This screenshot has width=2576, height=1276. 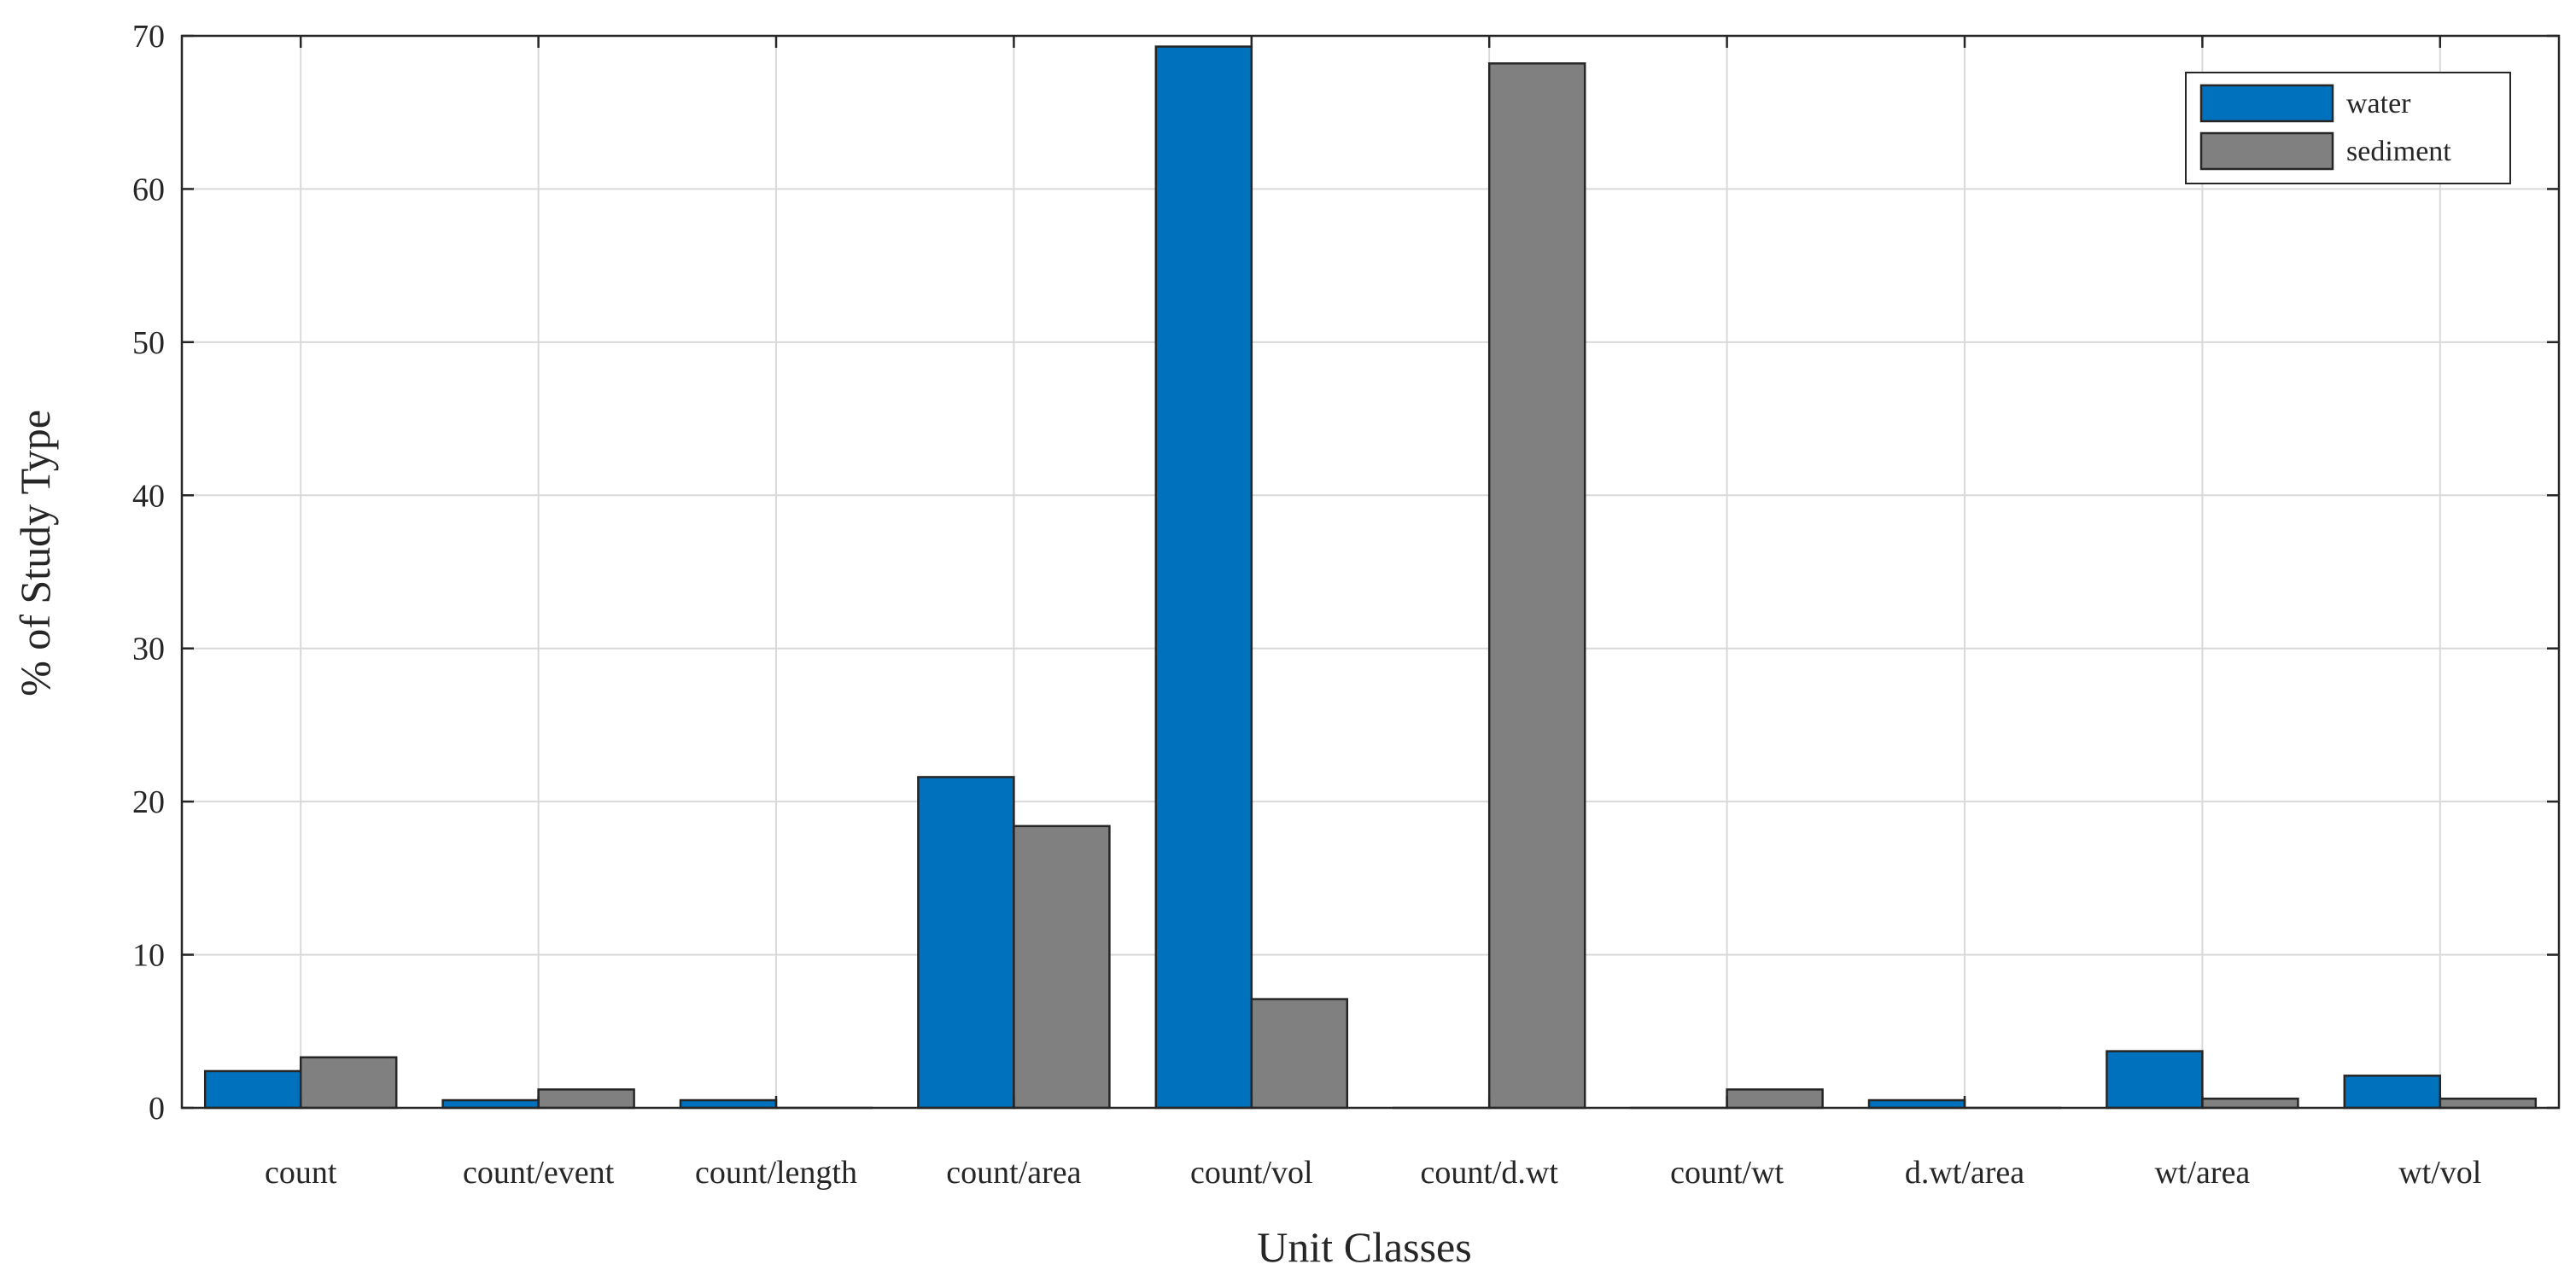 What do you see at coordinates (1775, 1099) in the screenshot?
I see `bar-sediment-count-wt` at bounding box center [1775, 1099].